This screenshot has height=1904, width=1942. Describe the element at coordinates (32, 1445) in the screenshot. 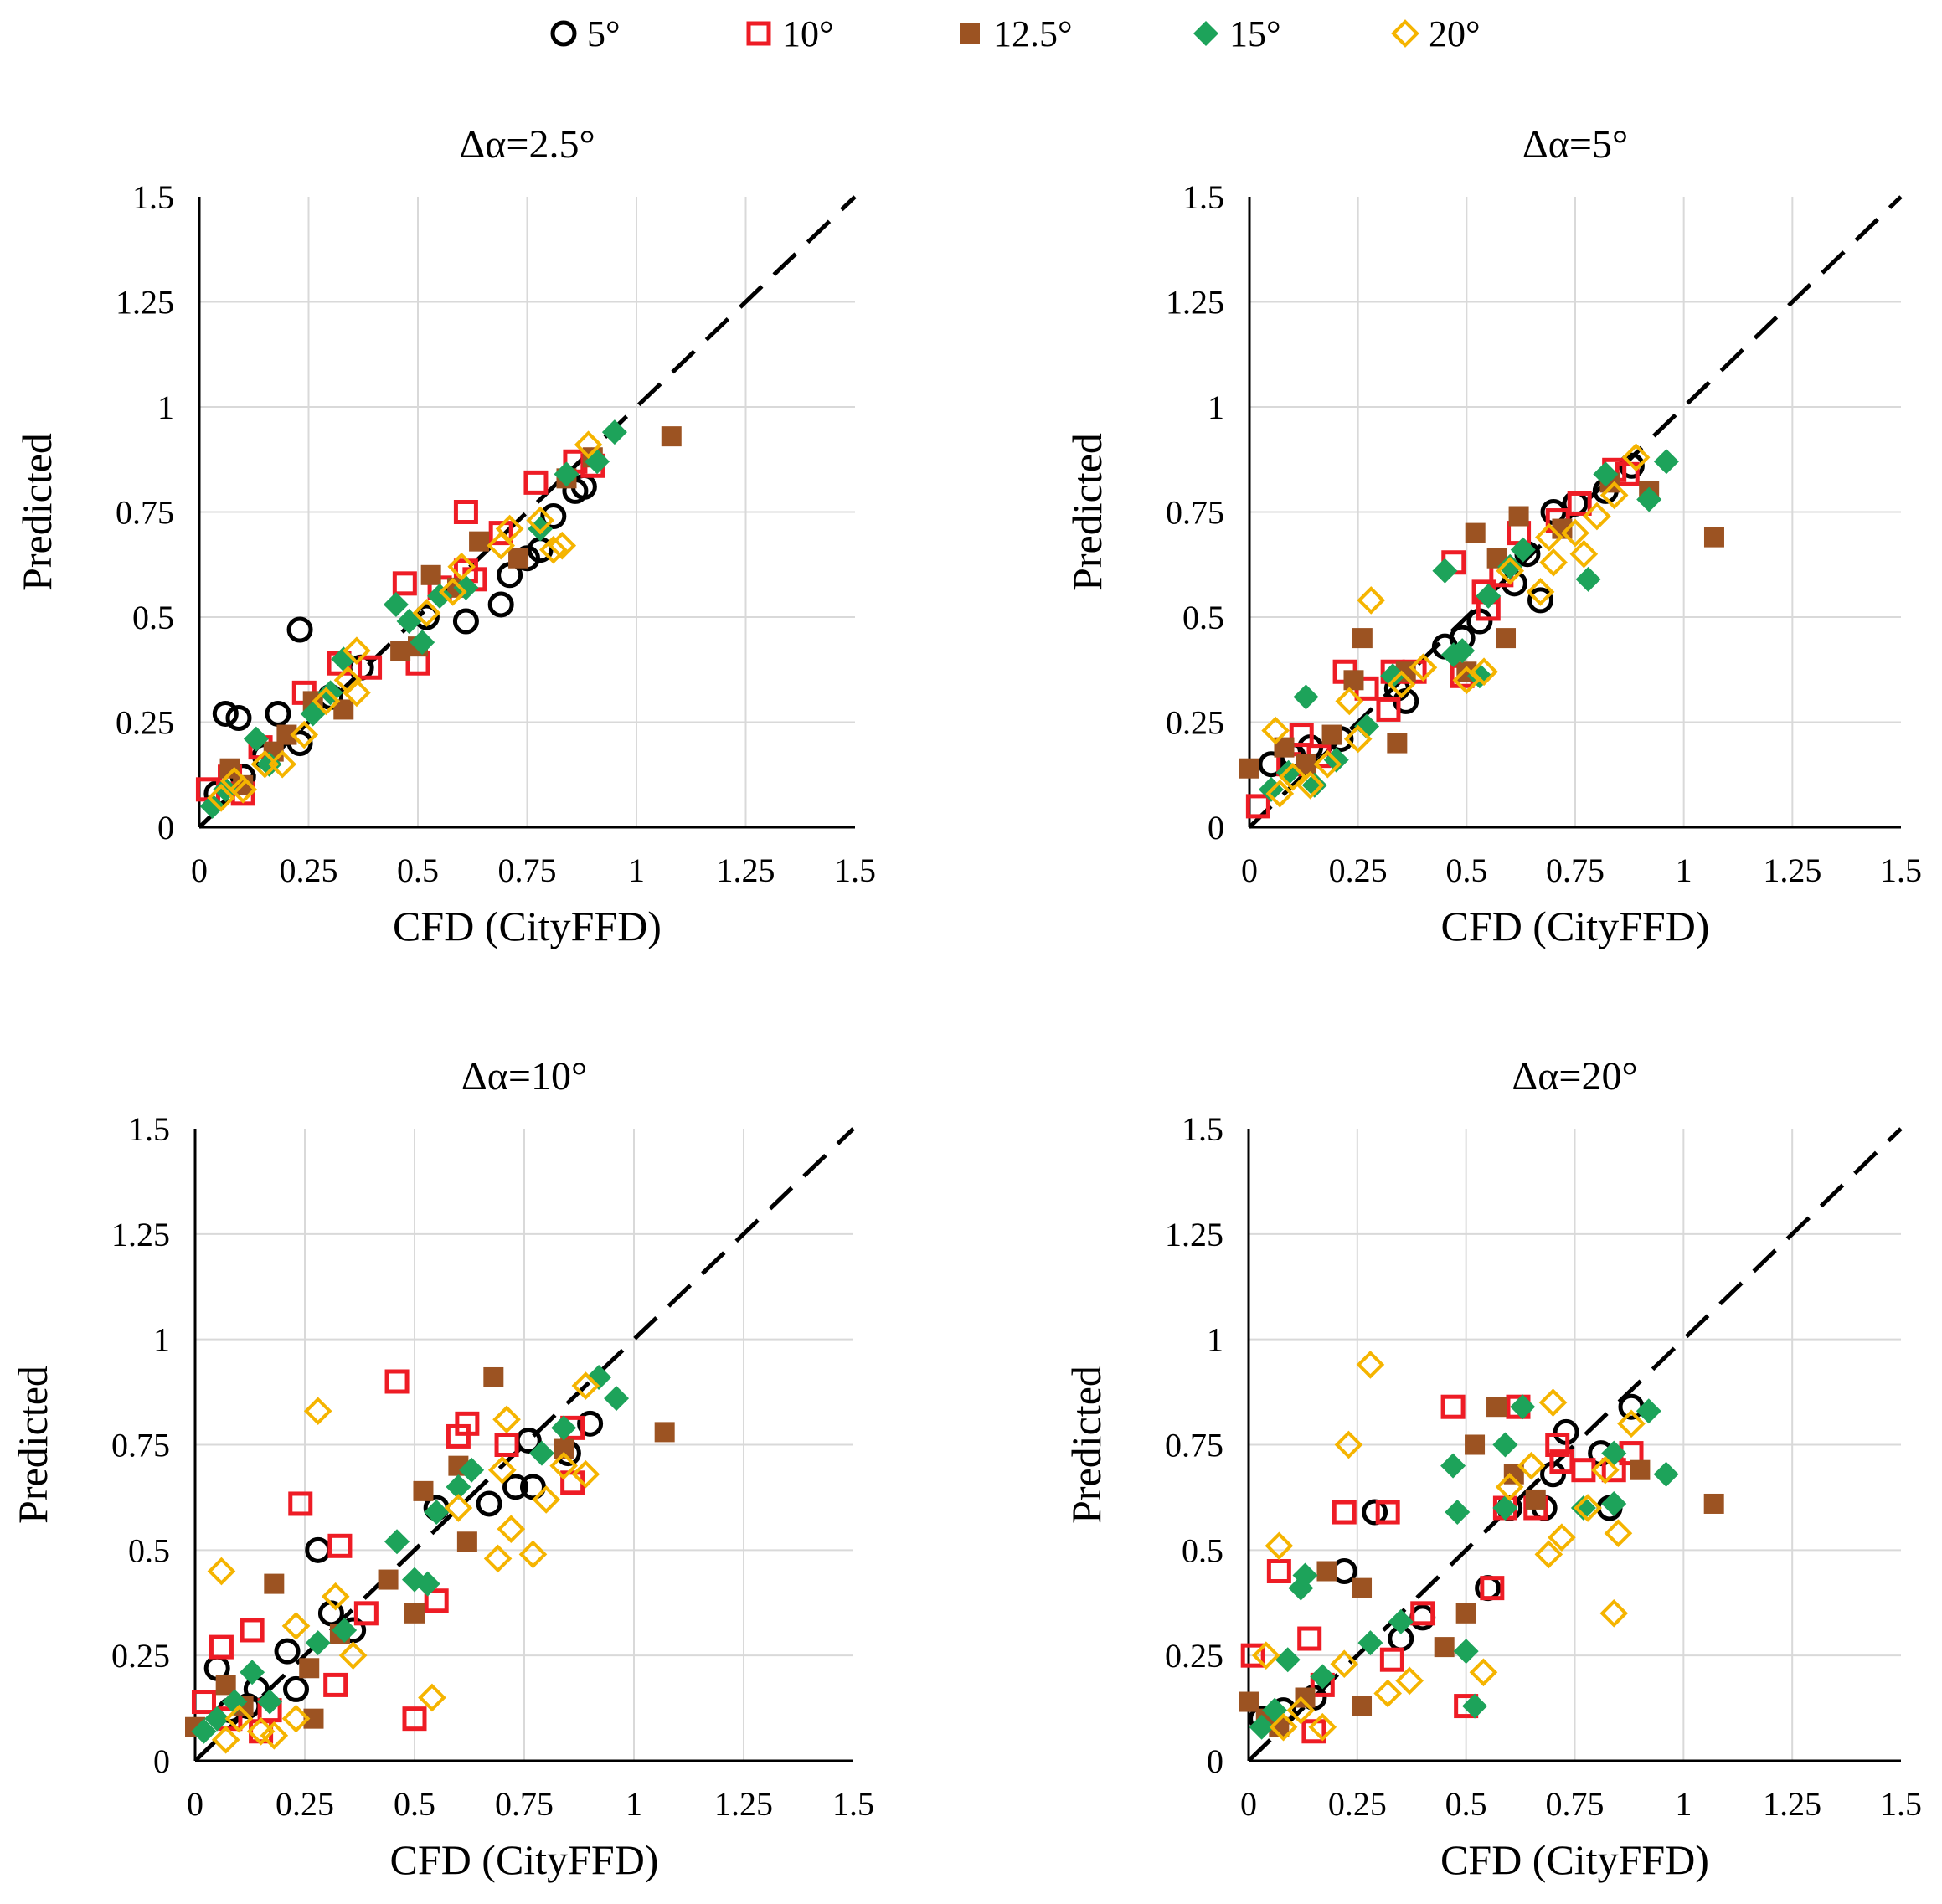

I see `panel-3-y-axis-label: Predicted` at that location.